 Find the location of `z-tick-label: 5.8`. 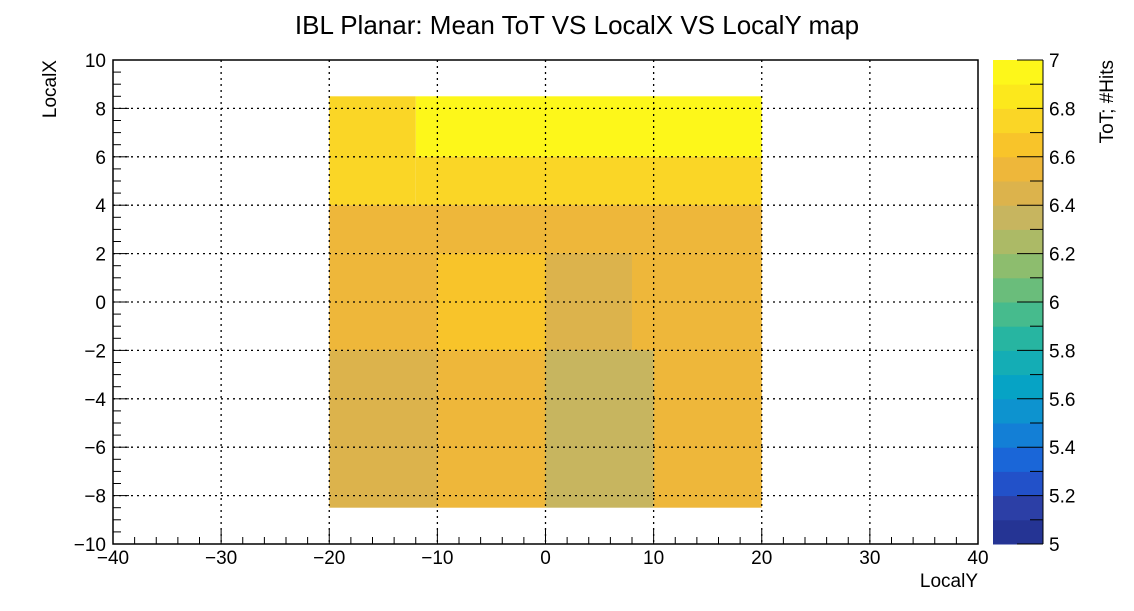

z-tick-label: 5.8 is located at coordinates (1062, 351).